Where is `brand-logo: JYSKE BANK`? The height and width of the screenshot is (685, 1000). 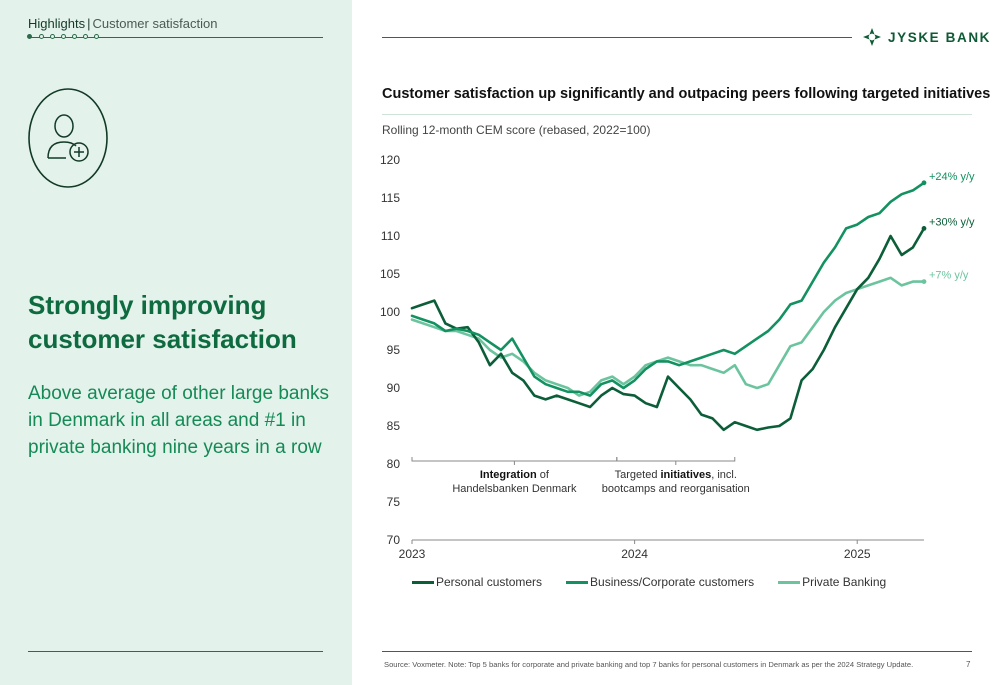
brand-logo: JYSKE BANK is located at coordinates (926, 37).